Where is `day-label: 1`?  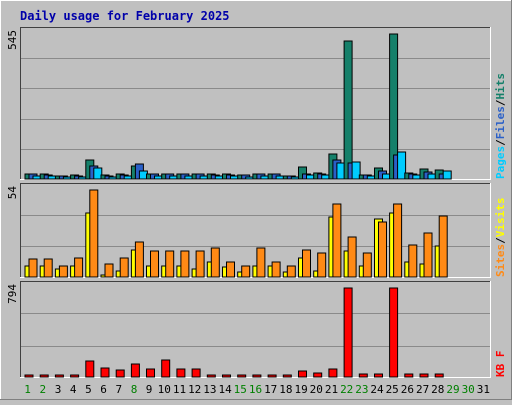 day-label: 1 is located at coordinates (27, 389).